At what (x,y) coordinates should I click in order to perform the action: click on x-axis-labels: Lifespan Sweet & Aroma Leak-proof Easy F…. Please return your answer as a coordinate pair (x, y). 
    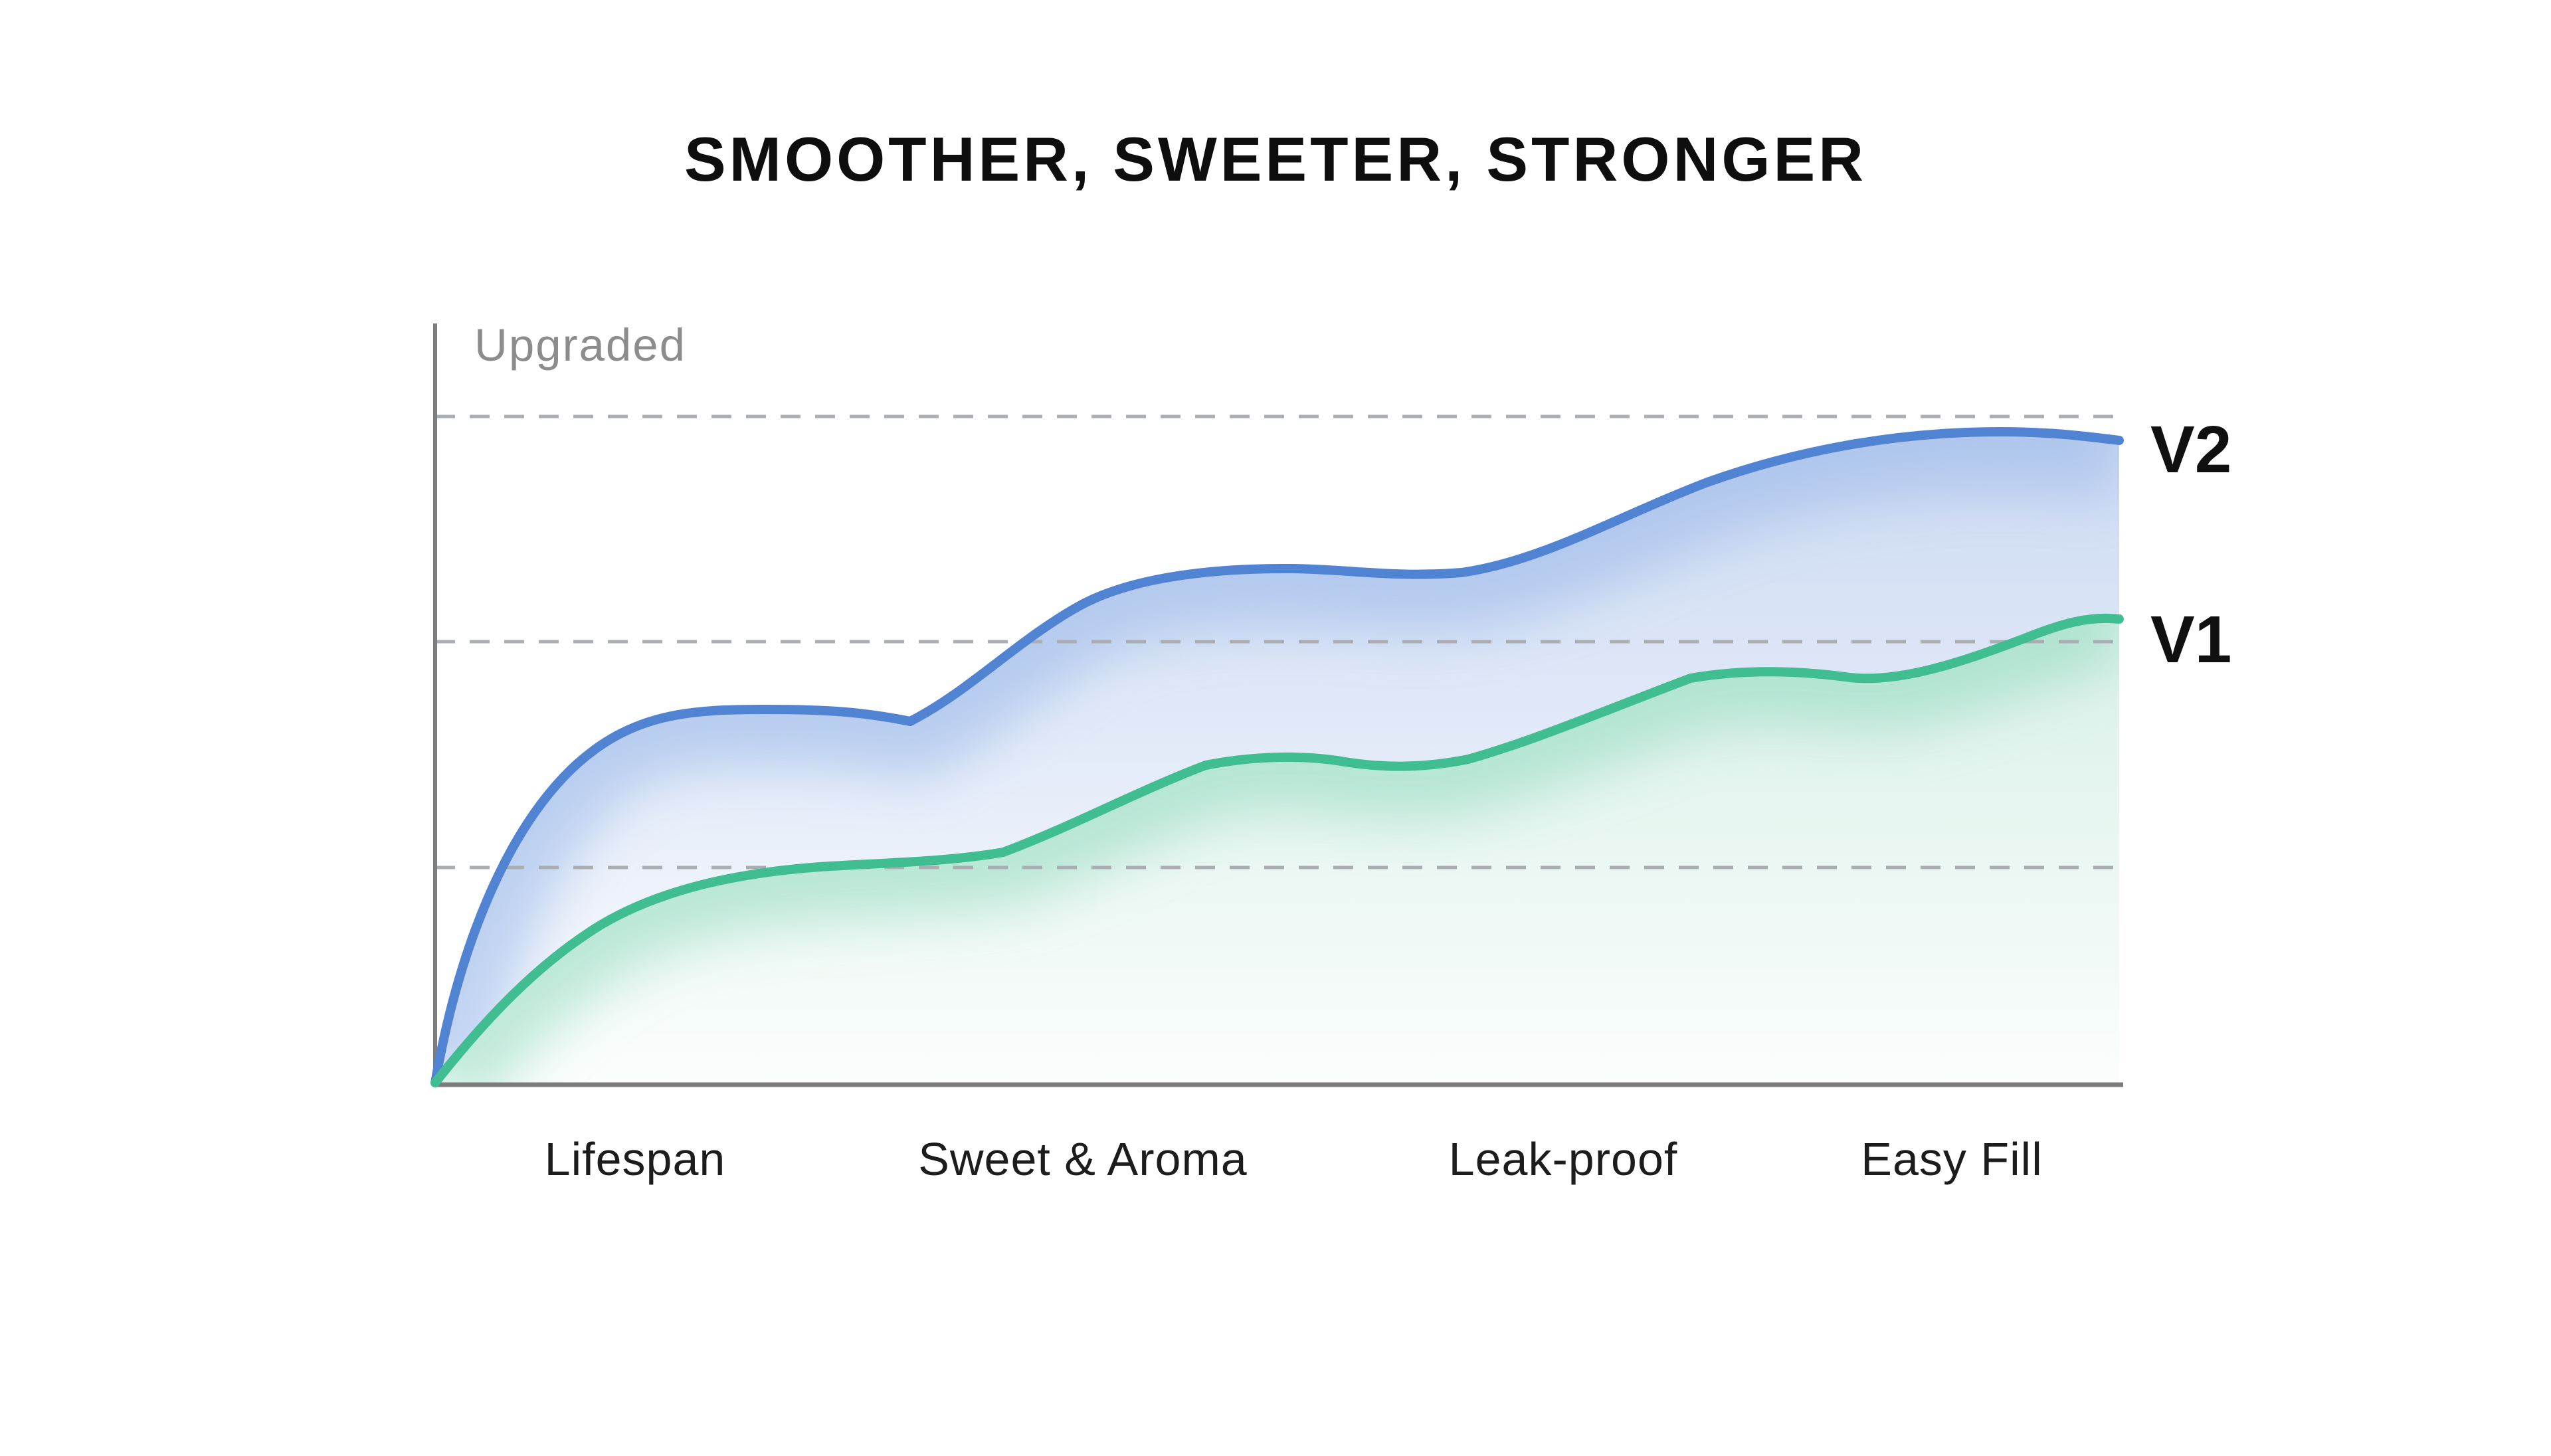
    Looking at the image, I should click on (1275, 1166).